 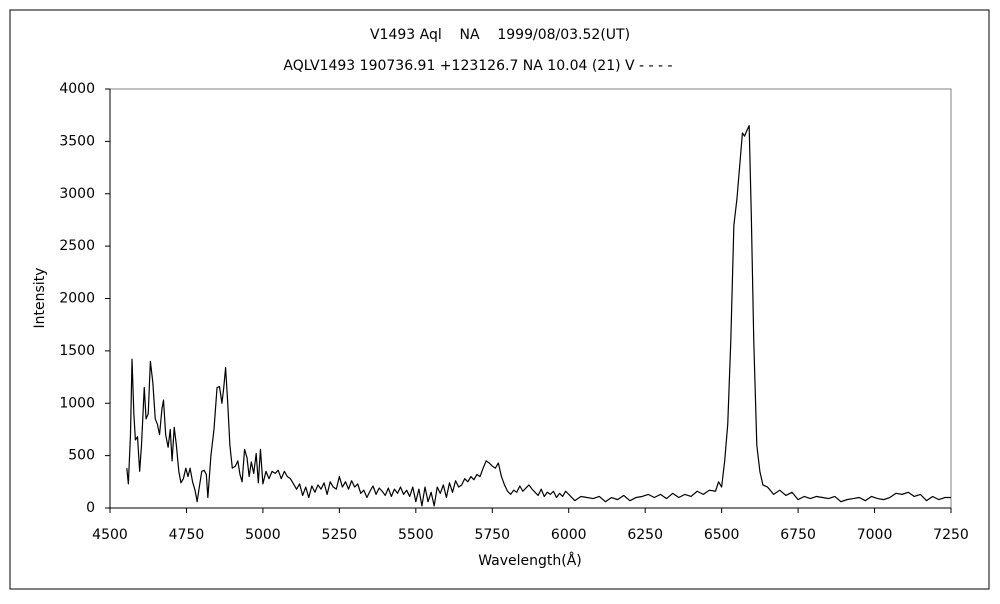 I want to click on x-tick-label: 5500, so click(x=416, y=535).